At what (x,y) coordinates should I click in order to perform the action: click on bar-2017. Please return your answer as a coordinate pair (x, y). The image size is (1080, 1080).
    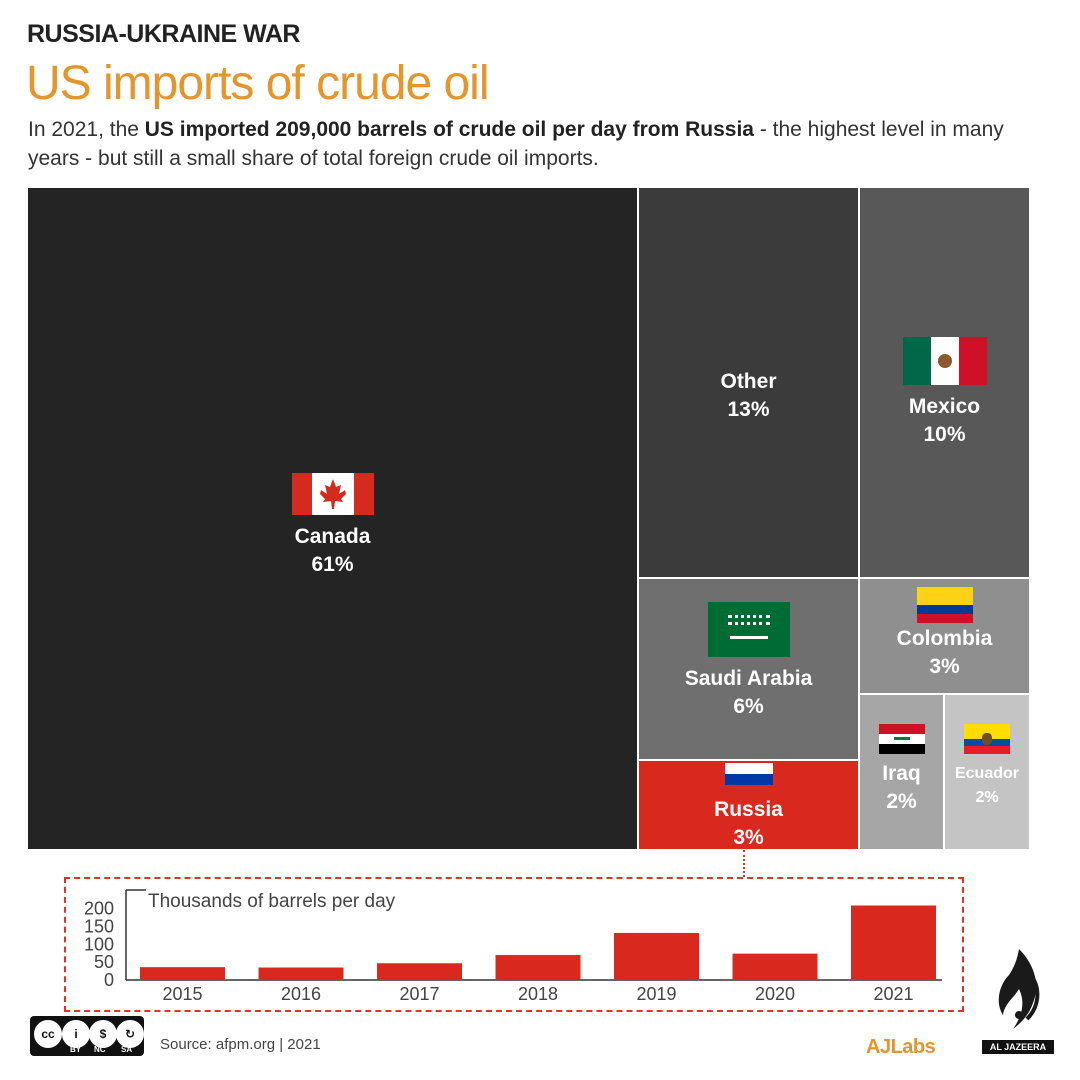
    Looking at the image, I should click on (419, 971).